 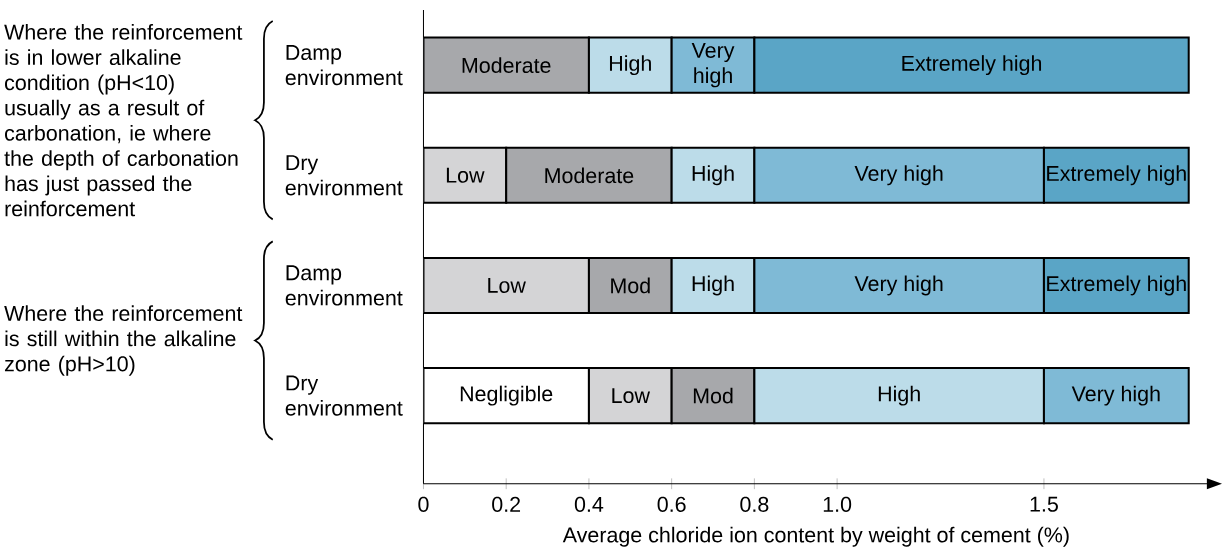 What do you see at coordinates (123, 340) in the screenshot?
I see `text: Where the reinforcement is still within the alkaline zone (pH>10)` at bounding box center [123, 340].